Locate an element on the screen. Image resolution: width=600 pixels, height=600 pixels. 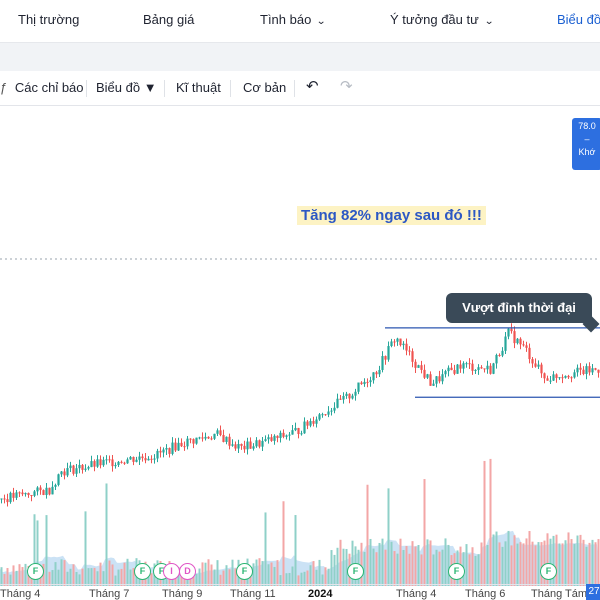
fundamental-label: Cơ bản is located at coordinates (265, 87).